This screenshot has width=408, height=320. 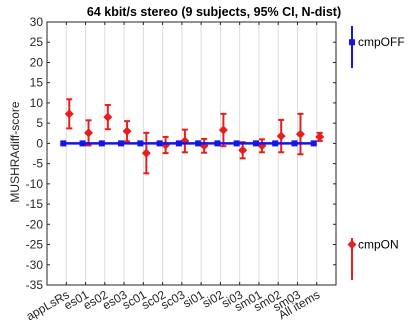 What do you see at coordinates (37, 62) in the screenshot?
I see `y-tick-label: 20` at bounding box center [37, 62].